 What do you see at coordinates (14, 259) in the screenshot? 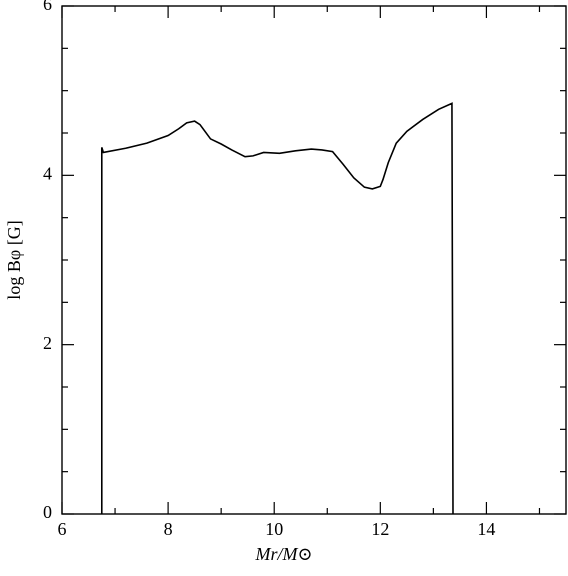
I see `y-axis-label: log Bφ [G]` at bounding box center [14, 259].